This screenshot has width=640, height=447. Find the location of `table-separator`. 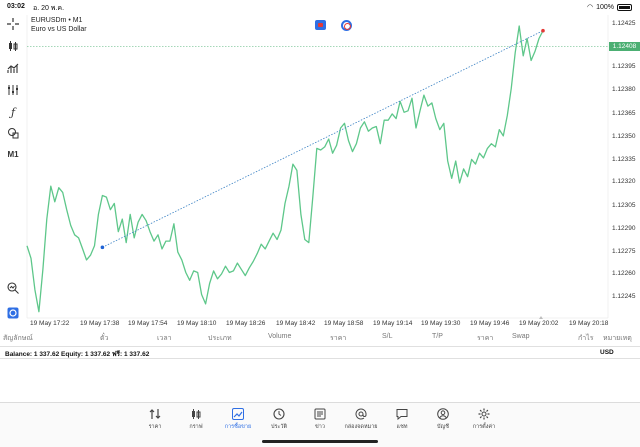

table-separator is located at coordinates (320, 358).